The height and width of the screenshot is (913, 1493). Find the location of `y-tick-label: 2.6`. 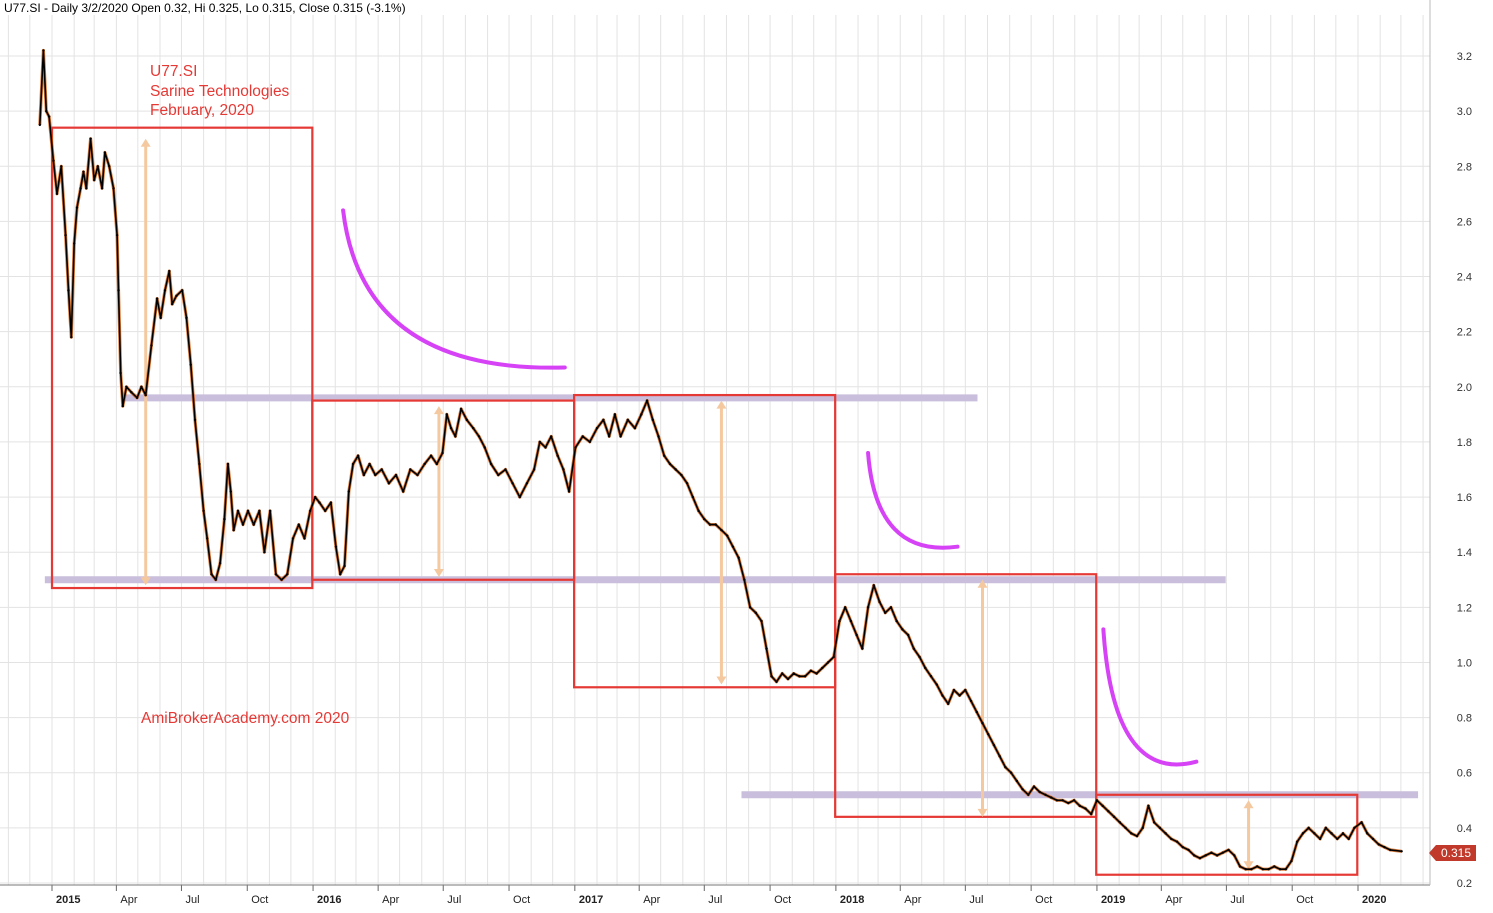

y-tick-label: 2.6 is located at coordinates (1464, 222).